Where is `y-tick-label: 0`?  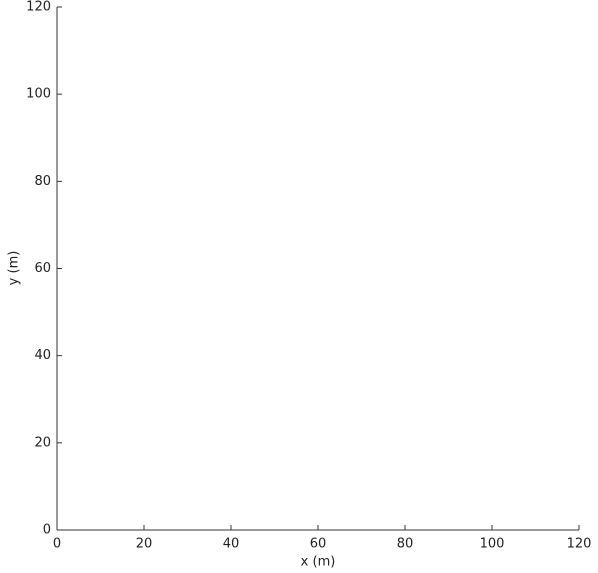 y-tick-label: 0 is located at coordinates (47, 530).